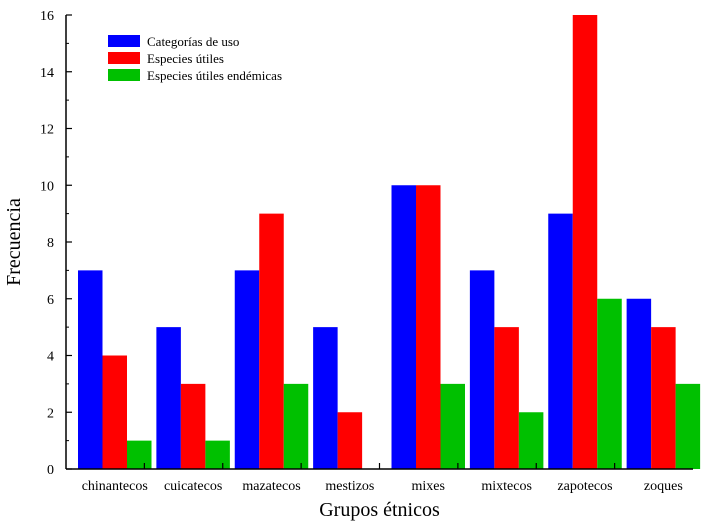  I want to click on y-axis-title: Frecuencia, so click(14, 242).